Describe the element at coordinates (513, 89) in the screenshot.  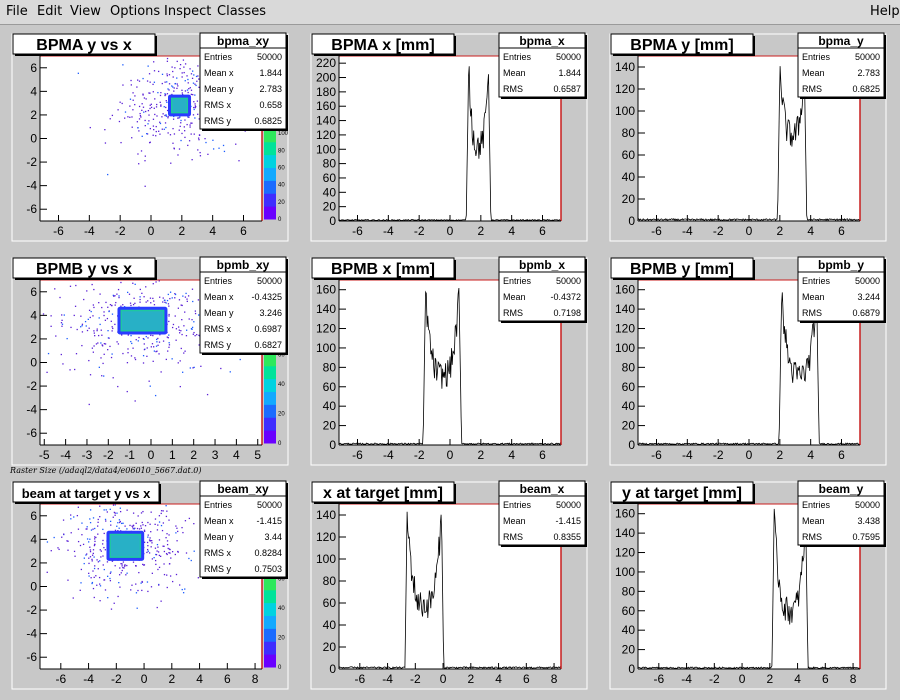
I see `stats-label: RMS` at that location.